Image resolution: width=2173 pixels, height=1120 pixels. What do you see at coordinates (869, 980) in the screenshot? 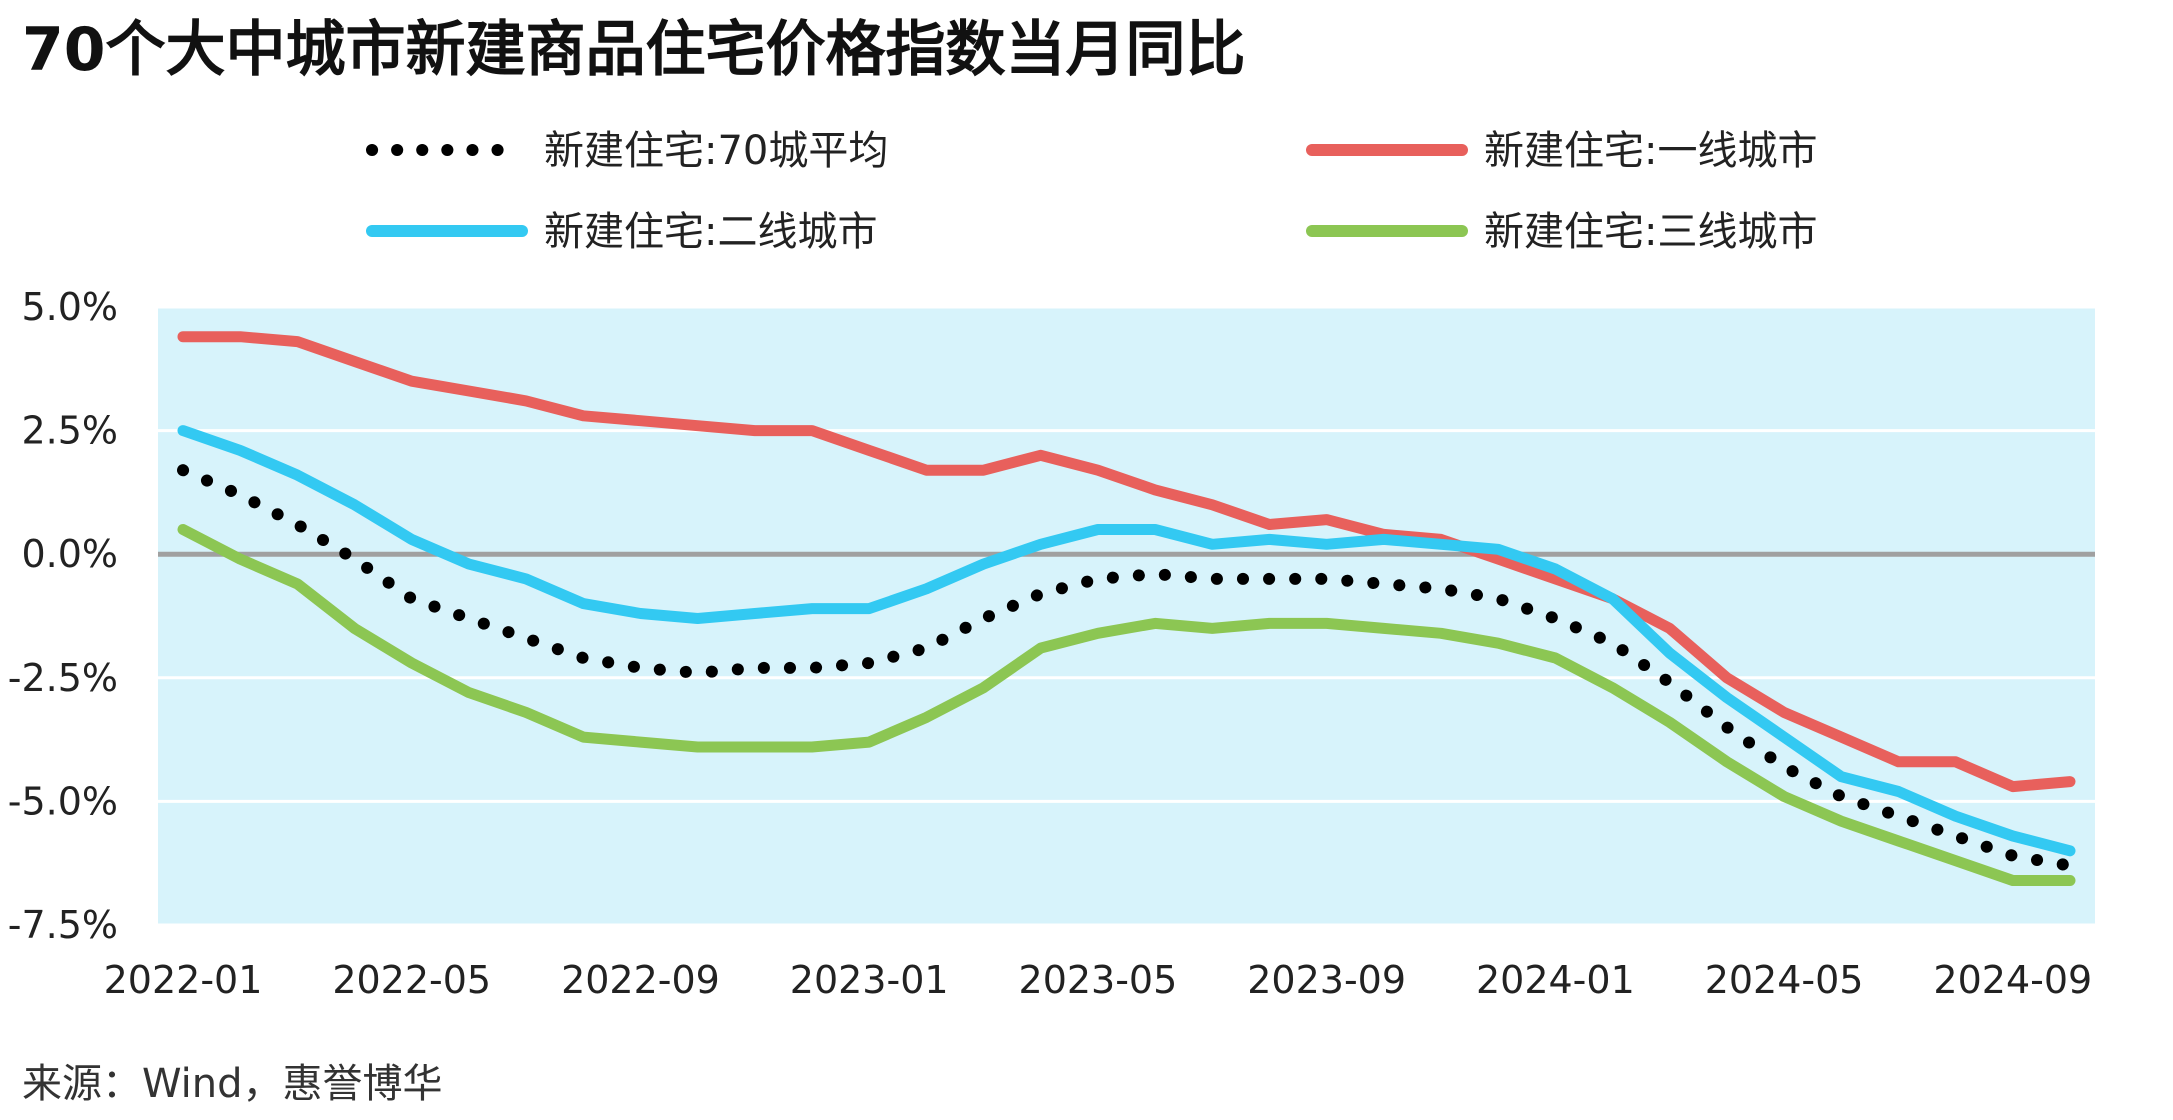
I see `x-tick-label: 2023-01` at bounding box center [869, 980].